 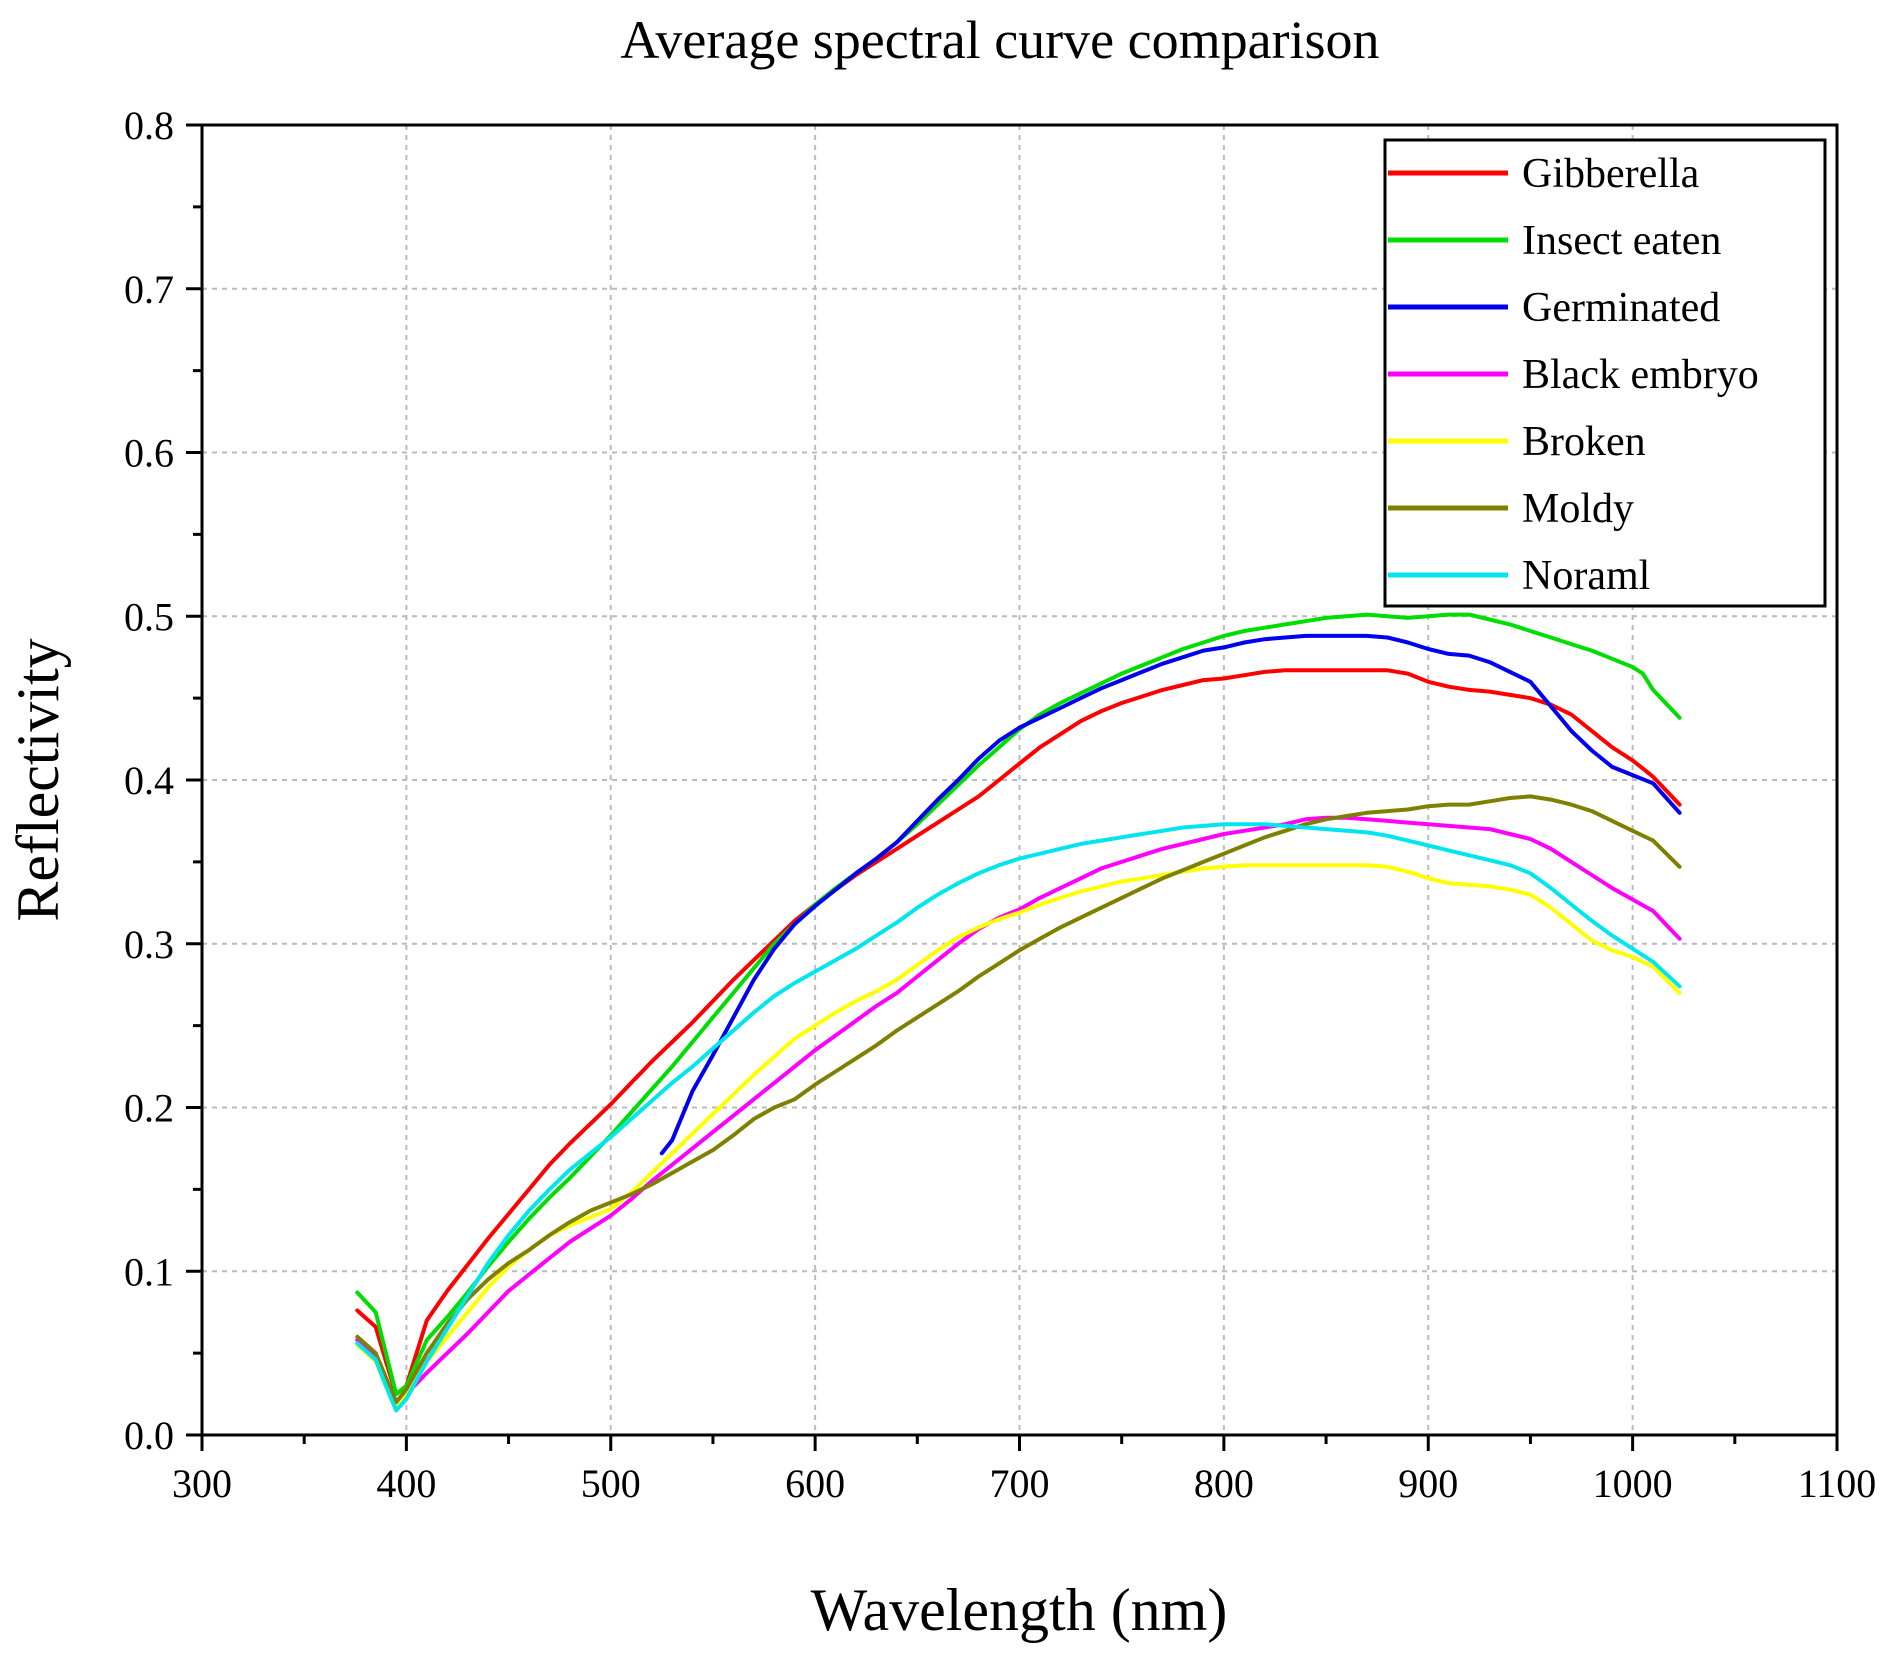 I want to click on x-tick-label: 800, so click(x=1224, y=1483).